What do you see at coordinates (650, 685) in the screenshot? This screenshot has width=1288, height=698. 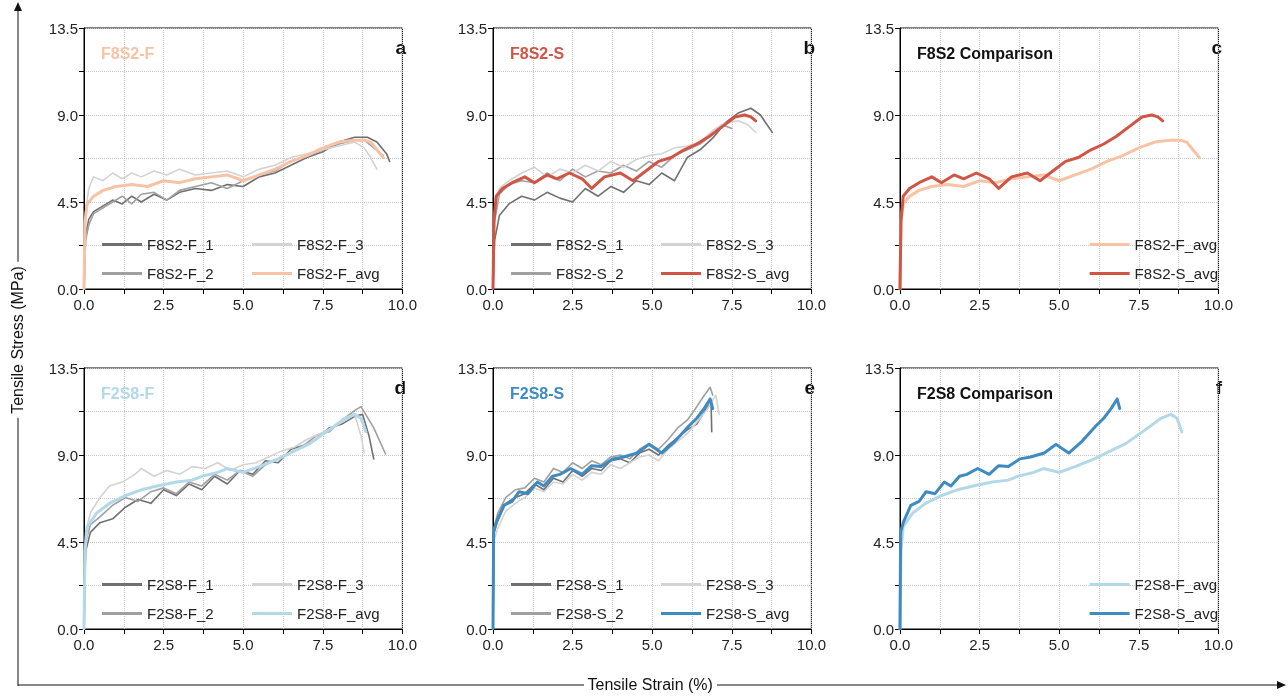 I see `x-axis-title: Tensile Strain (%)` at bounding box center [650, 685].